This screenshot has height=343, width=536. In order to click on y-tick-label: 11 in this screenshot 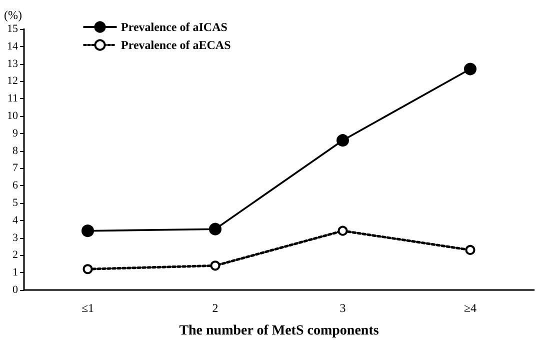, I will do `click(12, 98)`.